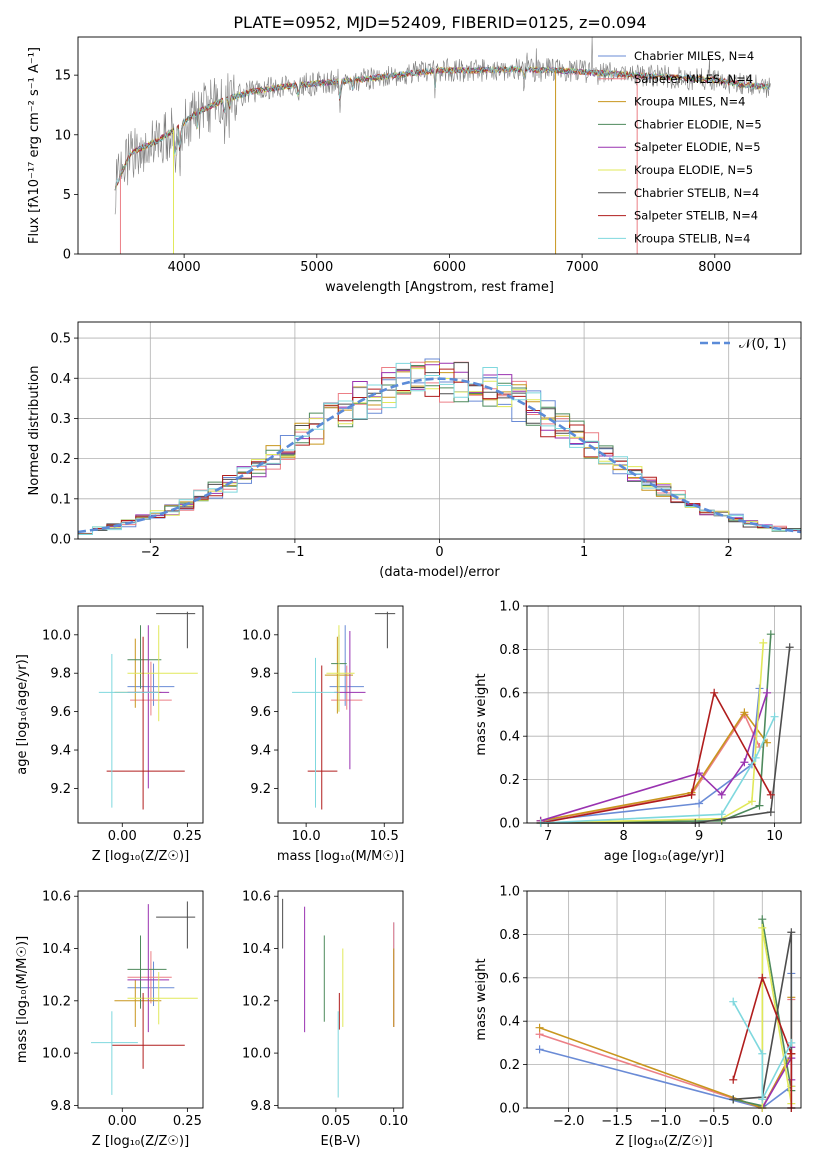  Describe the element at coordinates (122, 836) in the screenshot. I see `age-vs-Z-xtick-label: 0.00` at that location.